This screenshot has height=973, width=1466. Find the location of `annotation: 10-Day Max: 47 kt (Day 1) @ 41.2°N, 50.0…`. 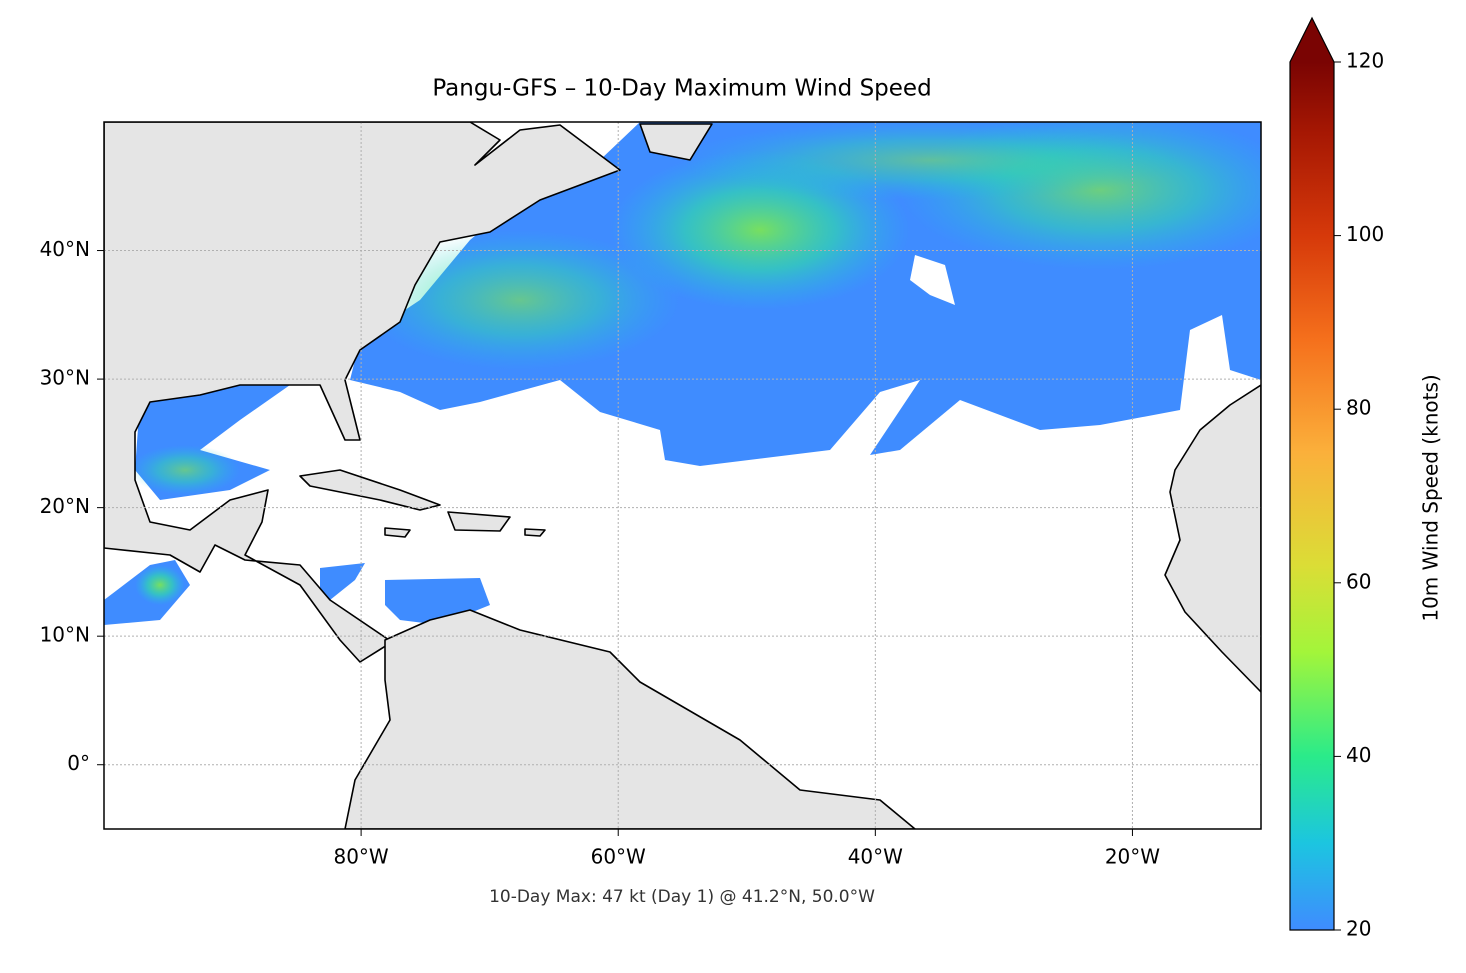

annotation: 10-Day Max: 47 kt (Day 1) @ 41.2°N, 50.0… is located at coordinates (682, 897).